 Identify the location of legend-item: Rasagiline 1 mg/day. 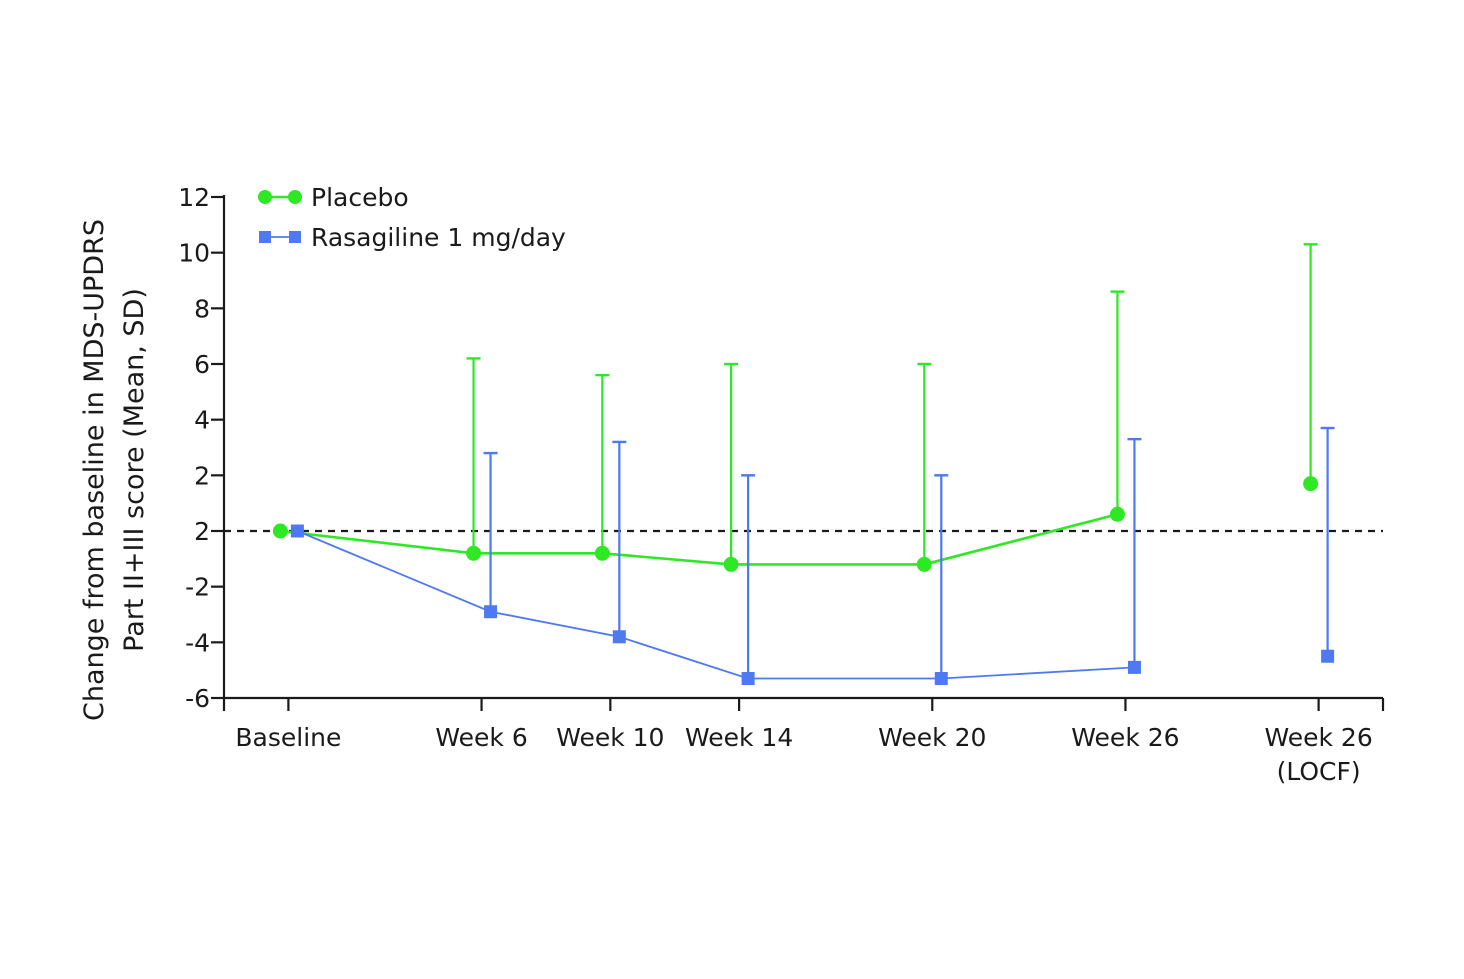
(412, 237).